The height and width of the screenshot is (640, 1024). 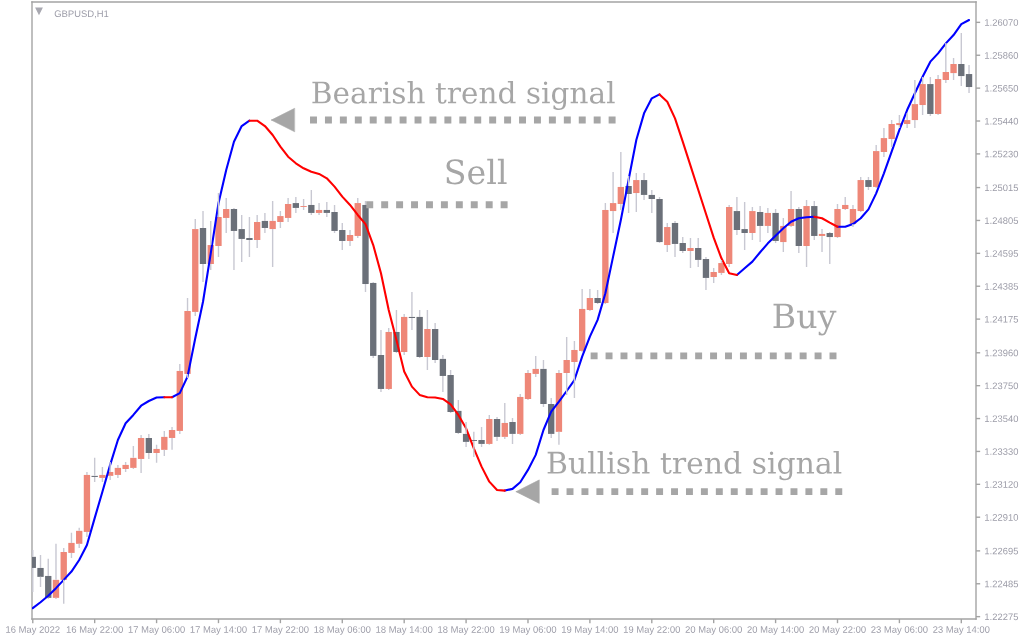 I want to click on x-tick-label: 17 May 14:00, so click(x=218, y=630).